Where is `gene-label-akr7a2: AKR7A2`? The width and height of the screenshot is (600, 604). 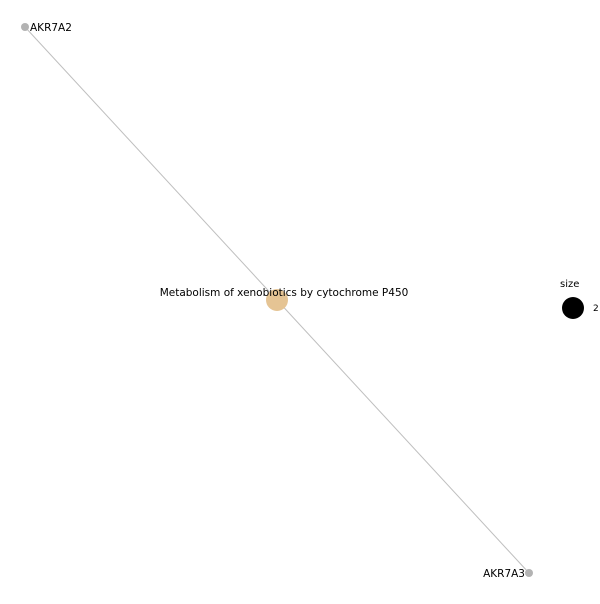 gene-label-akr7a2: AKR7A2 is located at coordinates (51, 28).